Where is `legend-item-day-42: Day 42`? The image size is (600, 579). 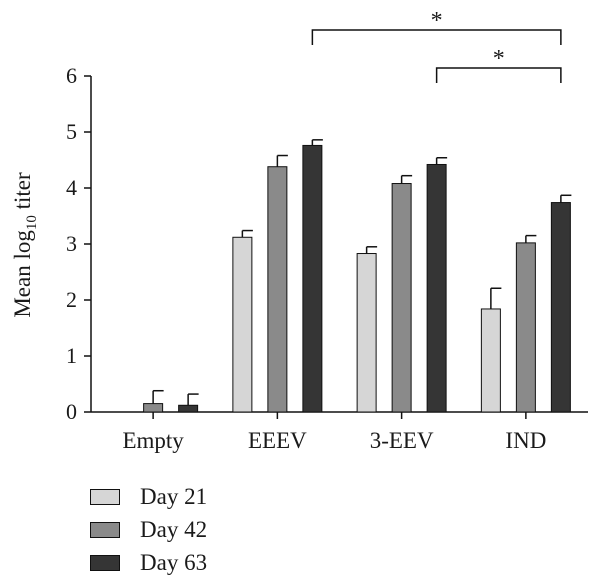
legend-item-day-42: Day 42 is located at coordinates (148, 529).